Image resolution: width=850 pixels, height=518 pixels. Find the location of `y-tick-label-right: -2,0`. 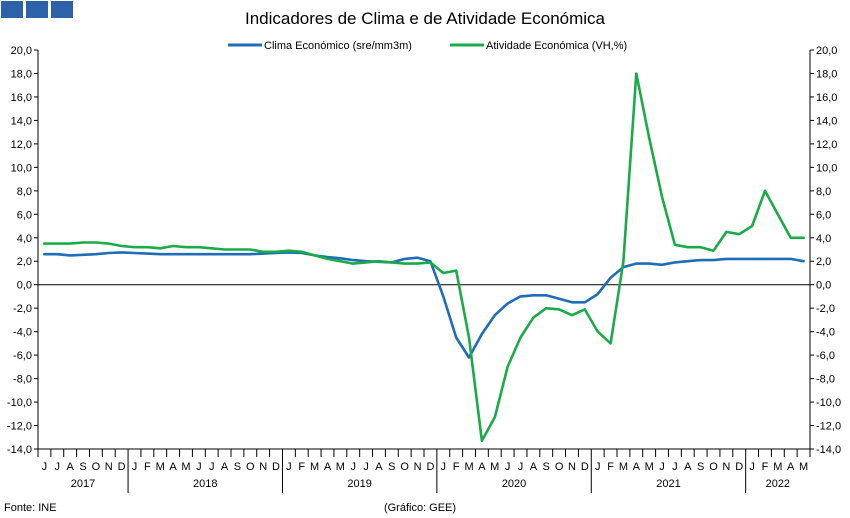

y-tick-label-right: -2,0 is located at coordinates (825, 309).